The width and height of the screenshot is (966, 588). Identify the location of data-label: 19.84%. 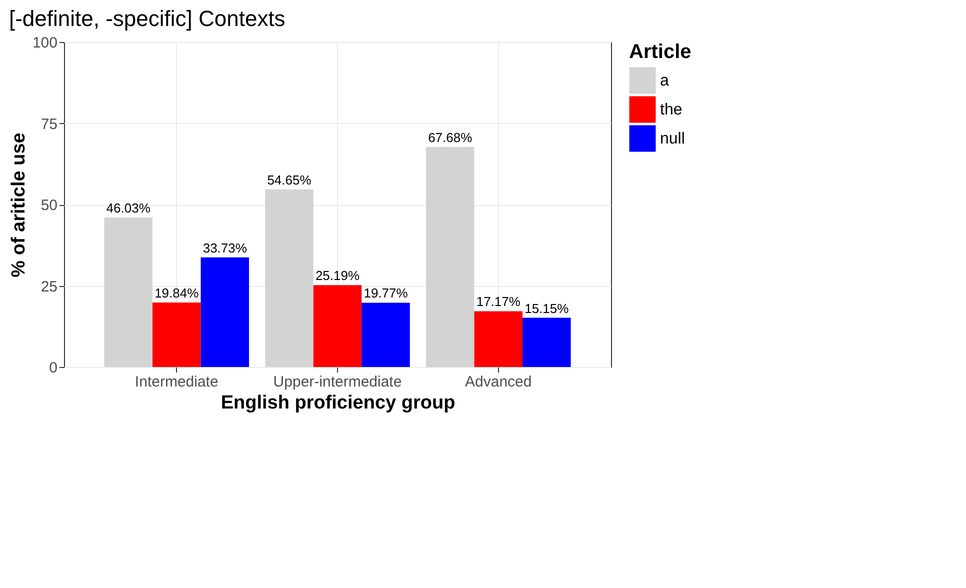
(177, 293).